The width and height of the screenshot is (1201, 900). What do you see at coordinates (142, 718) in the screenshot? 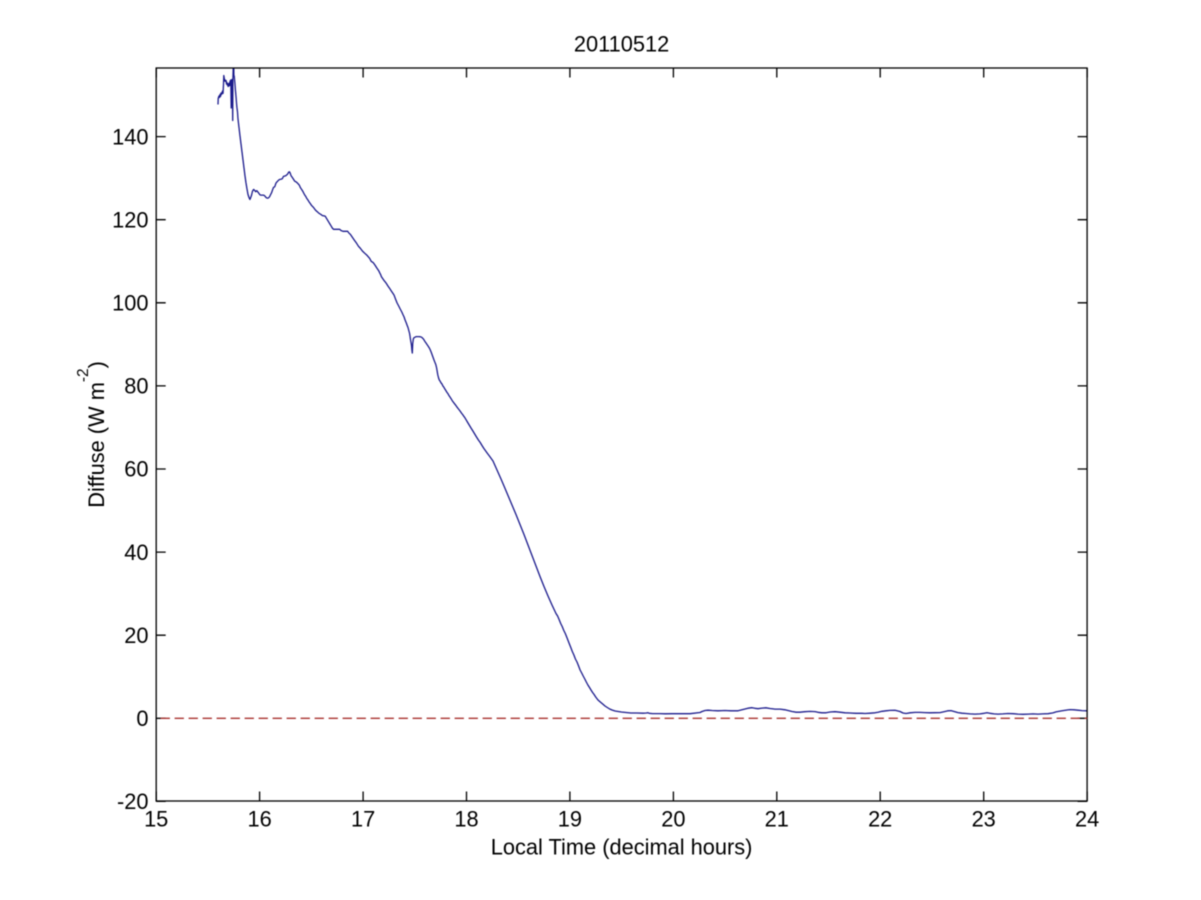
I see `svg-text: 0` at bounding box center [142, 718].